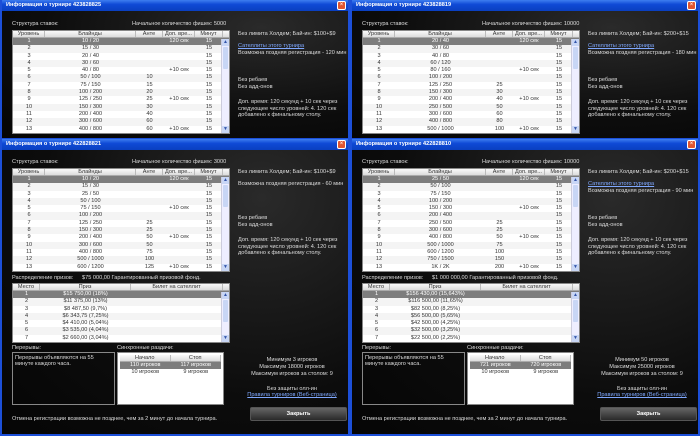 The width and height of the screenshot is (700, 436). What do you see at coordinates (121, 338) in the screenshot?
I see `table-row: 7 $2 660,00 (3,04%)` at bounding box center [121, 338].